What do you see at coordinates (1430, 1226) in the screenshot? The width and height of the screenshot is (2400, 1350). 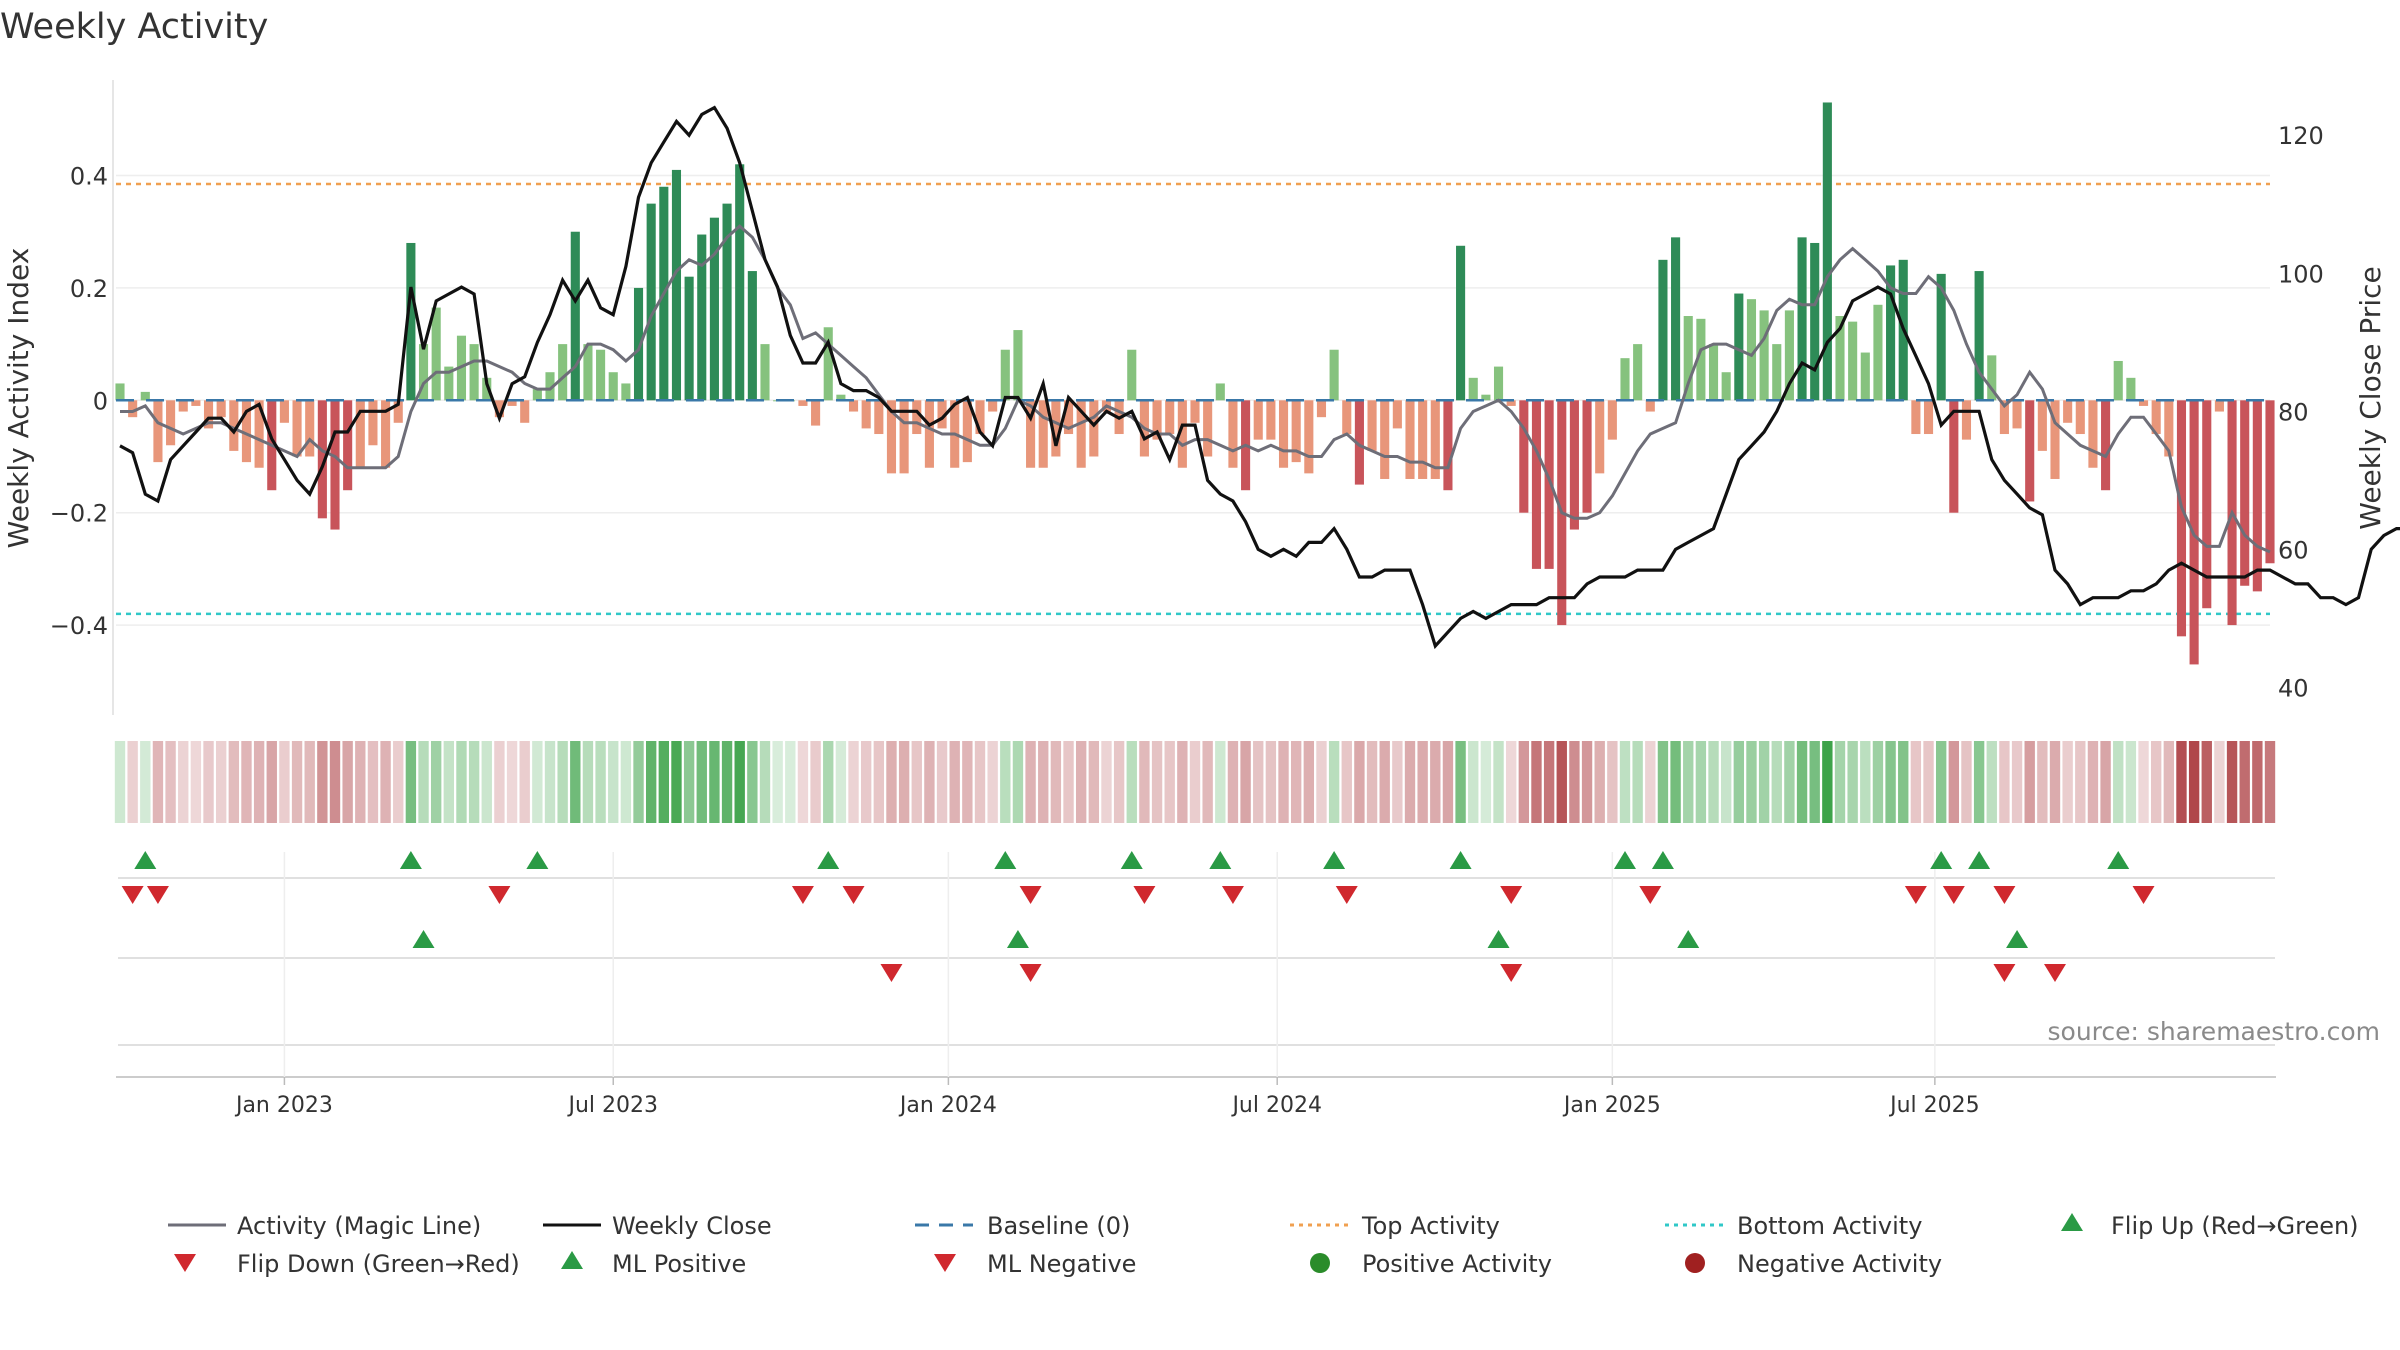 I see `legend-label: Top Activity` at bounding box center [1430, 1226].